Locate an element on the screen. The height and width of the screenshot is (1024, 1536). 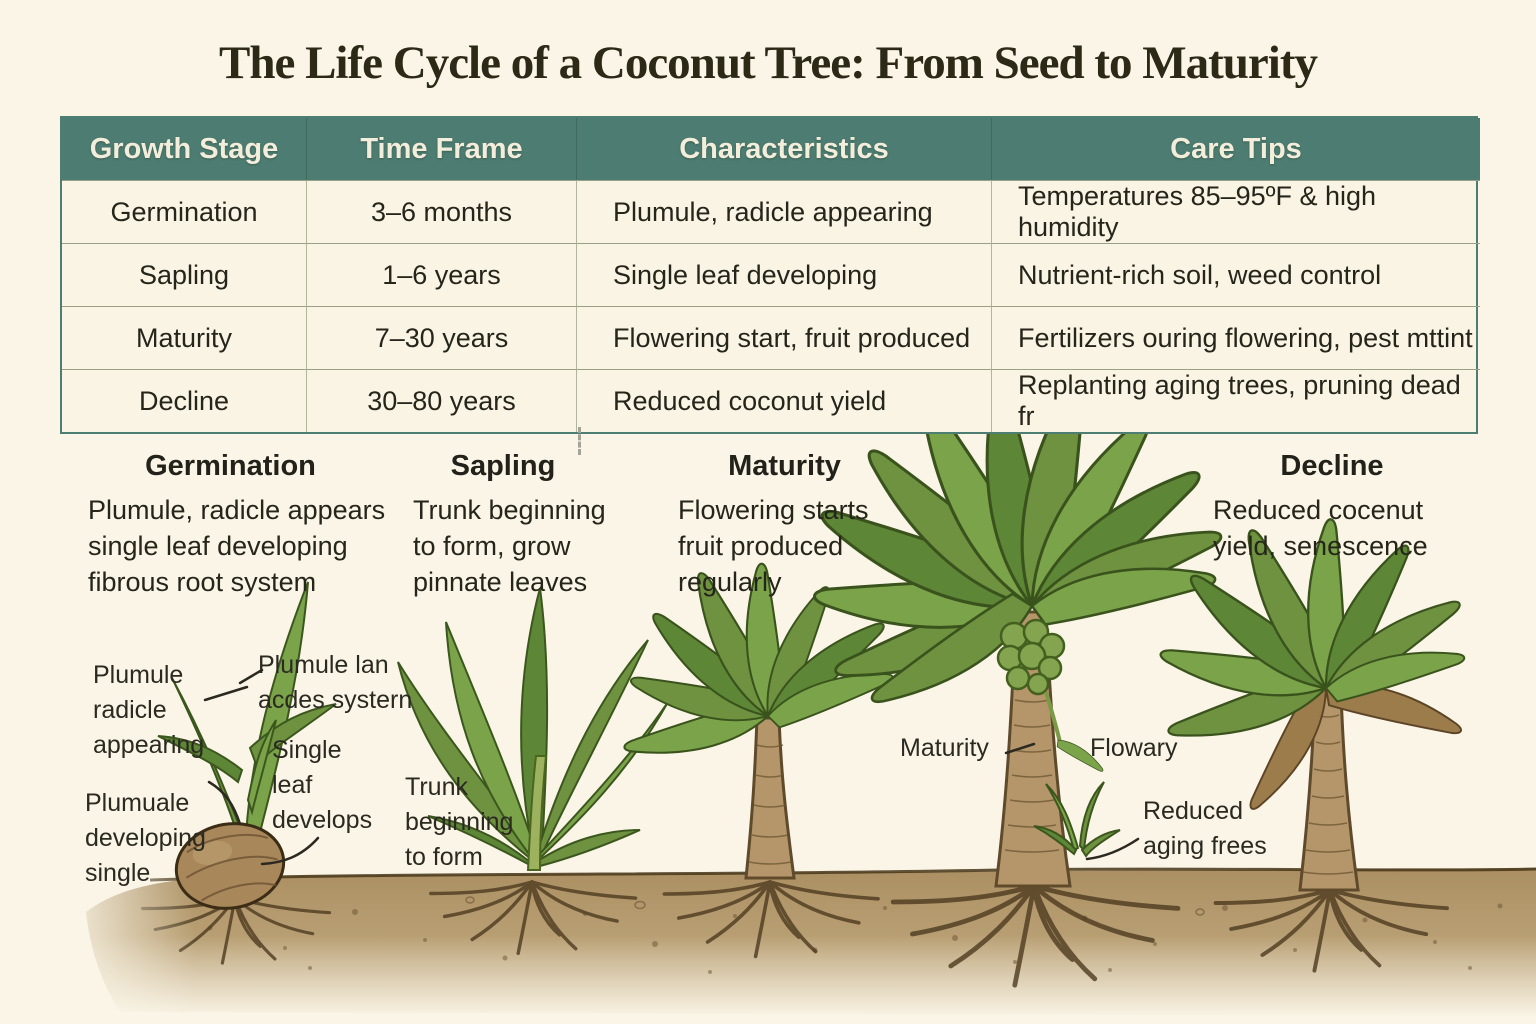
annotation-reduced-aging: Reduced aging frees is located at coordinates (1205, 828).